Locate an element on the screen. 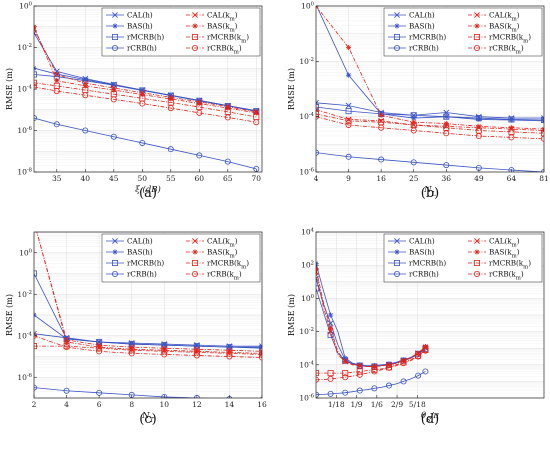 The image size is (550, 454). legend-entry: rCRB(h) is located at coordinates (424, 48).